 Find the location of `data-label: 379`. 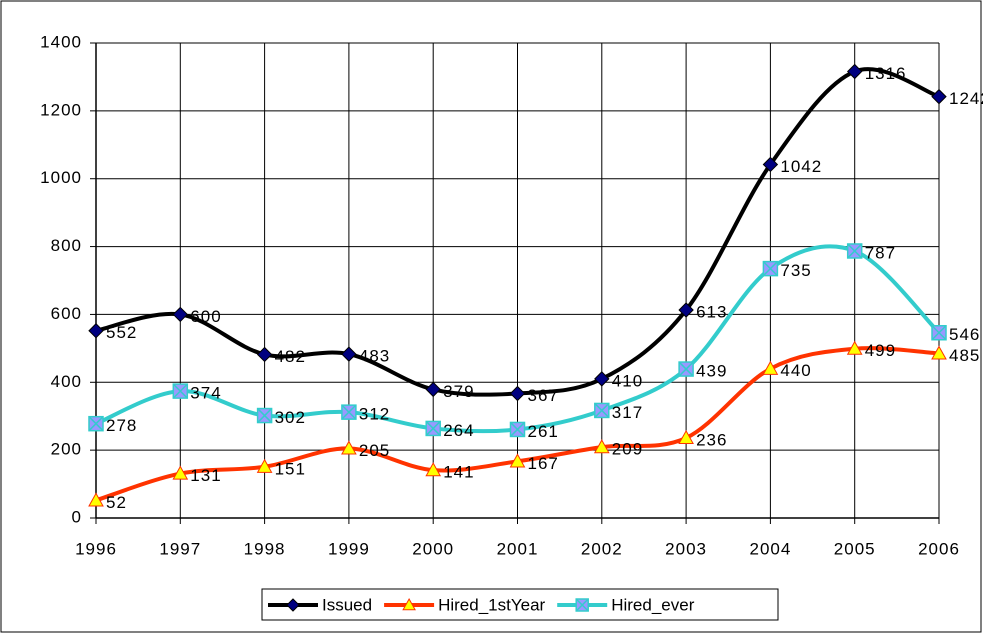

data-label: 379 is located at coordinates (458, 391).